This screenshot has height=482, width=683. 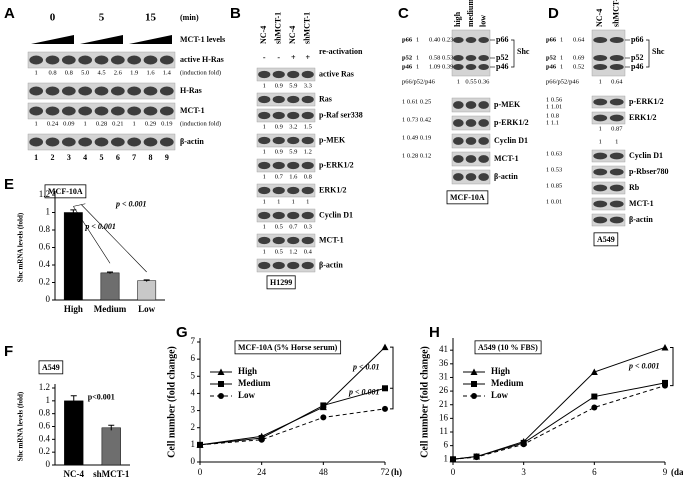 What do you see at coordinates (147, 290) in the screenshot?
I see `bar` at bounding box center [147, 290].